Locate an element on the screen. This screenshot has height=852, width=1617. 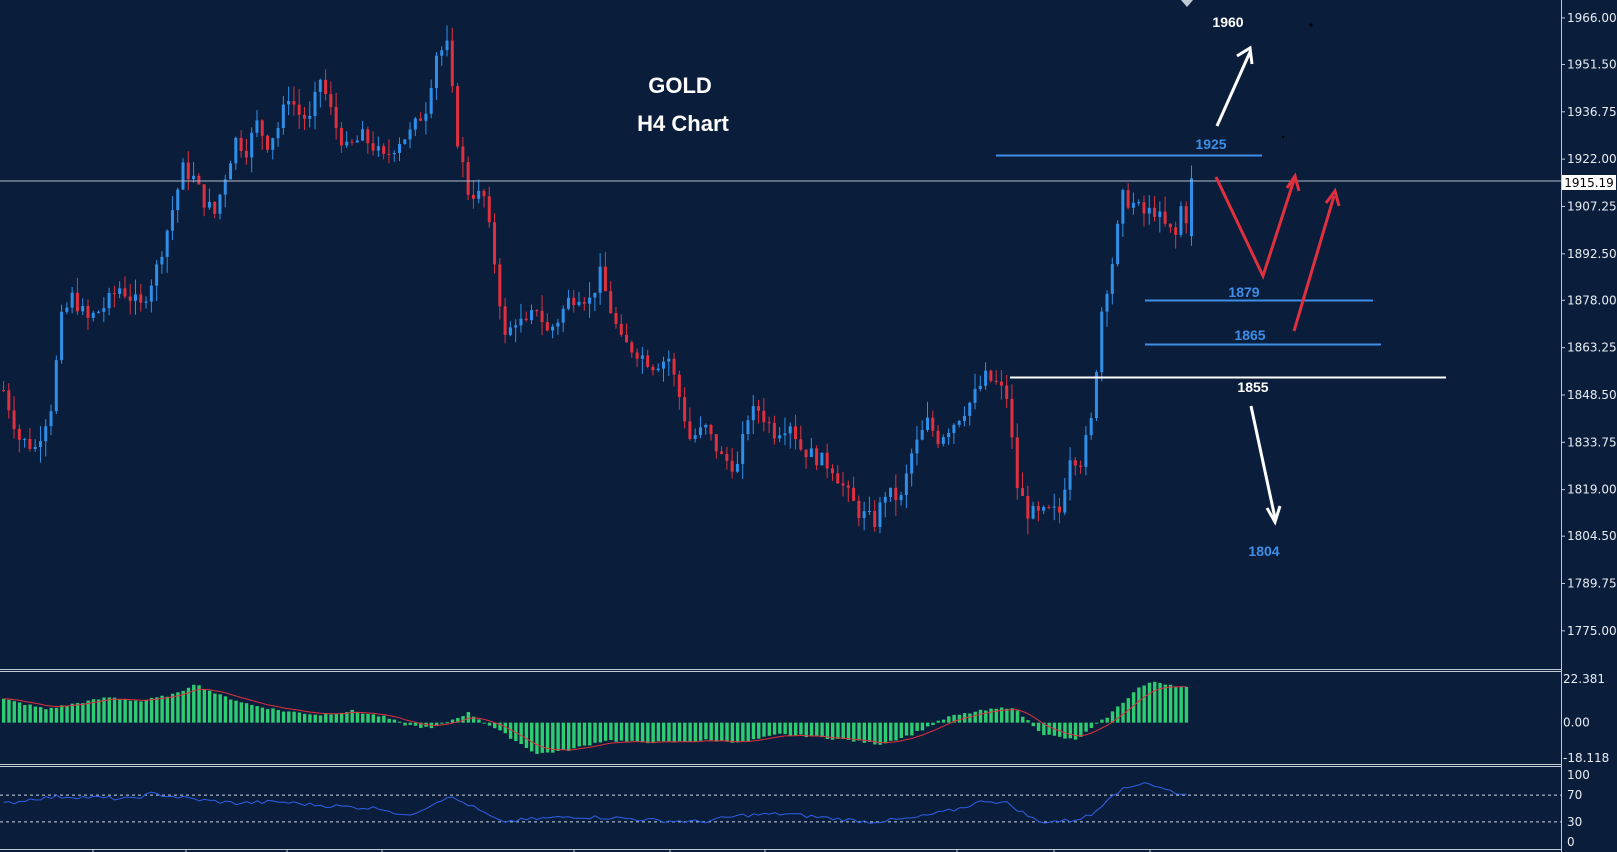
target-label-1804: 1804 is located at coordinates (1263, 551).